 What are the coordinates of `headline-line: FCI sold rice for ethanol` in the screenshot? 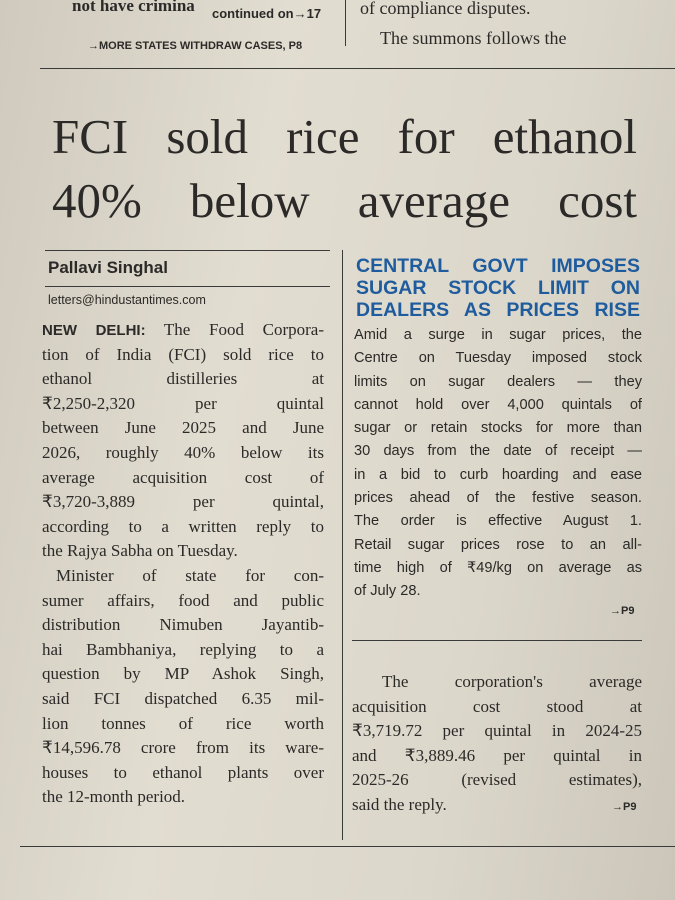 It's located at (344, 136).